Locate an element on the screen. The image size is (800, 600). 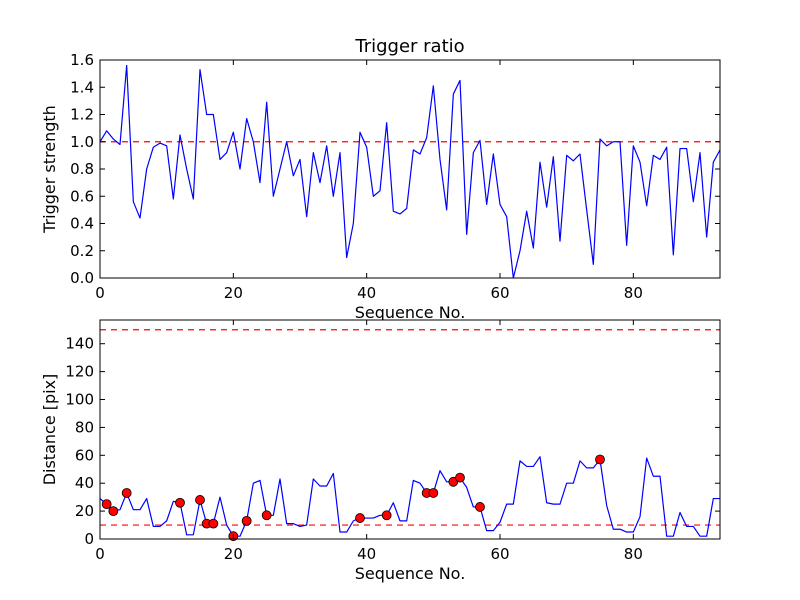
chart-title: Trigger ratio is located at coordinates (409, 46).